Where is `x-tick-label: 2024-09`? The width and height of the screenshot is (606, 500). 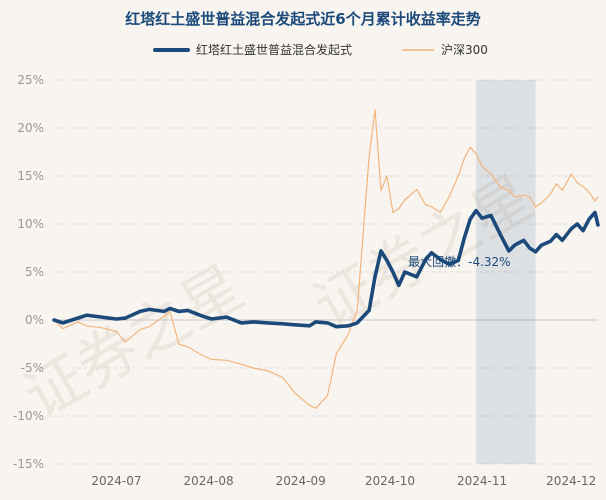
x-tick-label: 2024-09 is located at coordinates (301, 481).